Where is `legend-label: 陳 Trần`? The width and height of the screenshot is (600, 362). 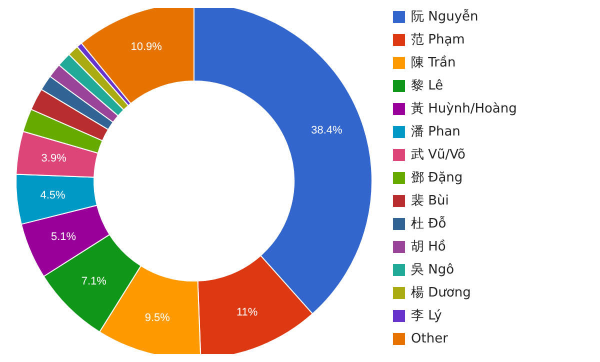
legend-label: 陳 Trần is located at coordinates (433, 62).